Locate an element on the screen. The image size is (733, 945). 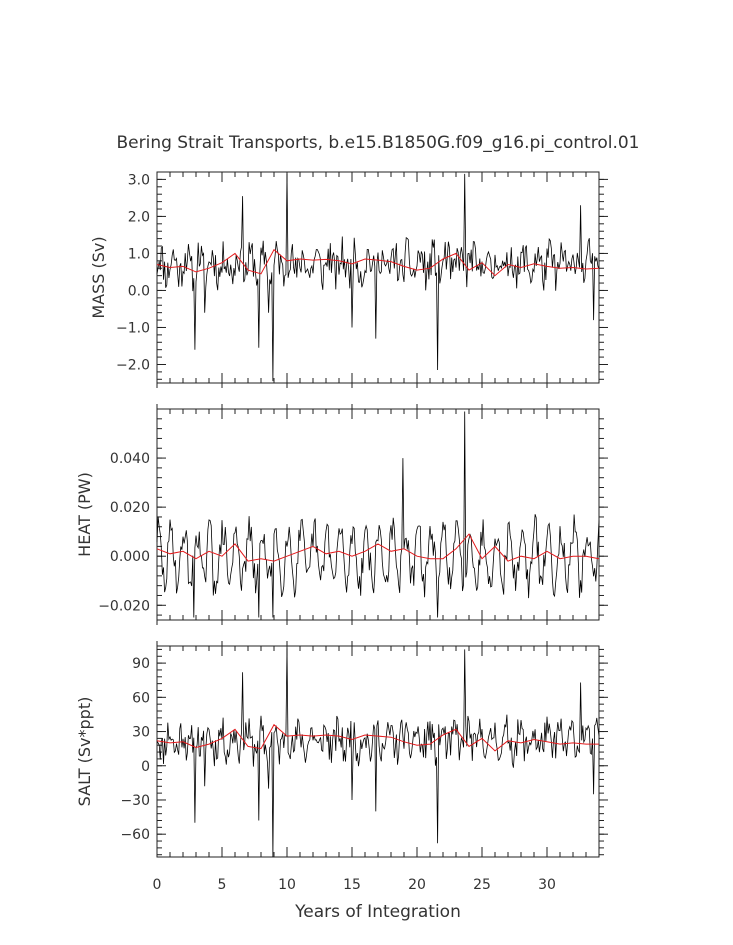
salt-y-tick-label: −30 is located at coordinates (135, 801).